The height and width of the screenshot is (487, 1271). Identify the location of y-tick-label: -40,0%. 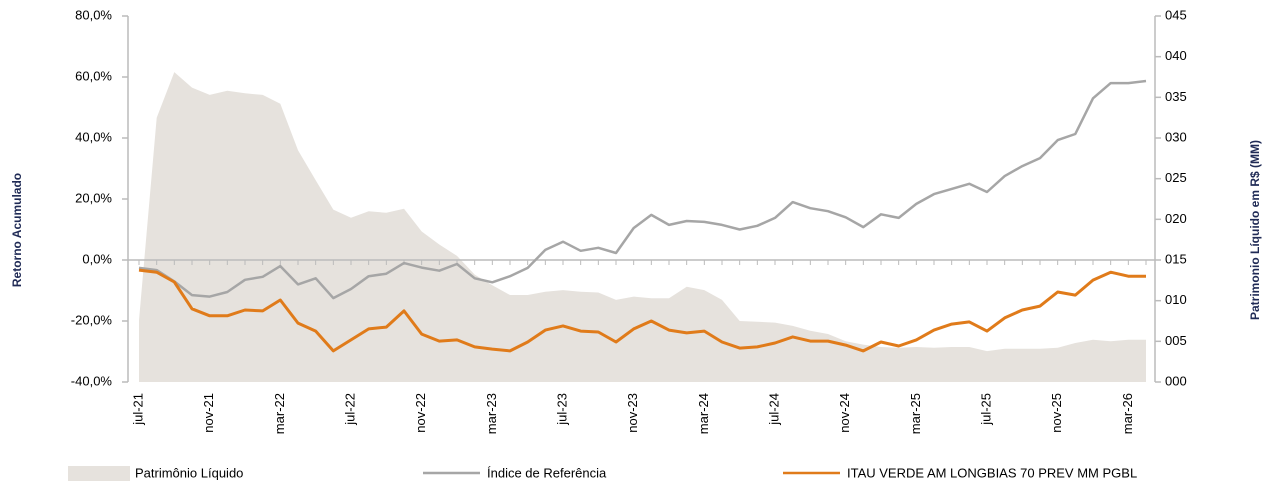
(92, 380).